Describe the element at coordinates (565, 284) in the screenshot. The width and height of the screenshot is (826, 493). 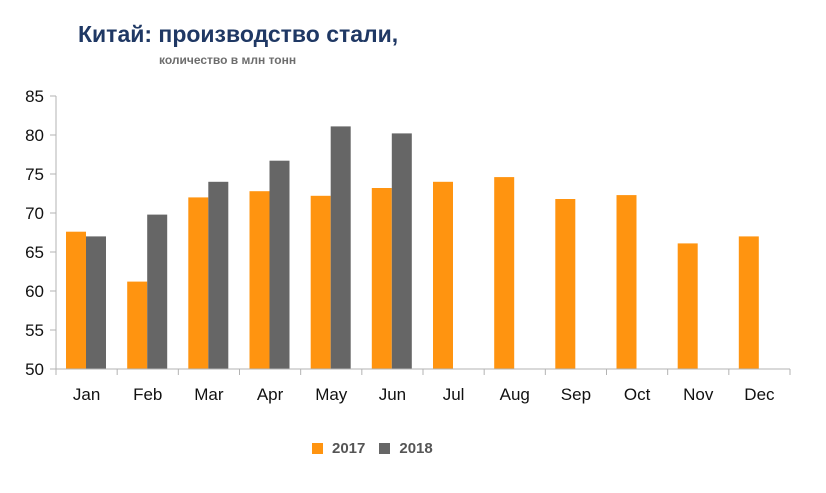
I see `bar-2017-sep` at that location.